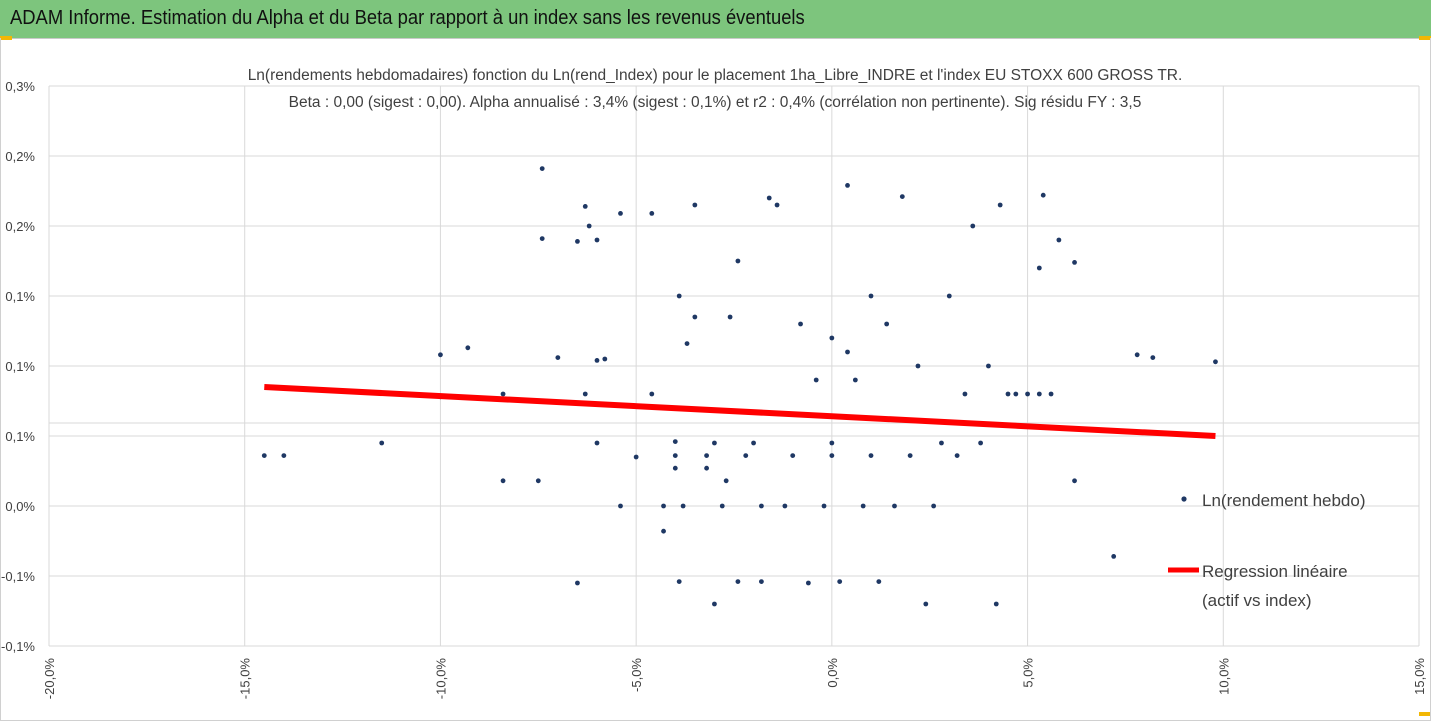 This screenshot has height=722, width=1431. I want to click on x-tick-label: -20,0%, so click(49, 679).